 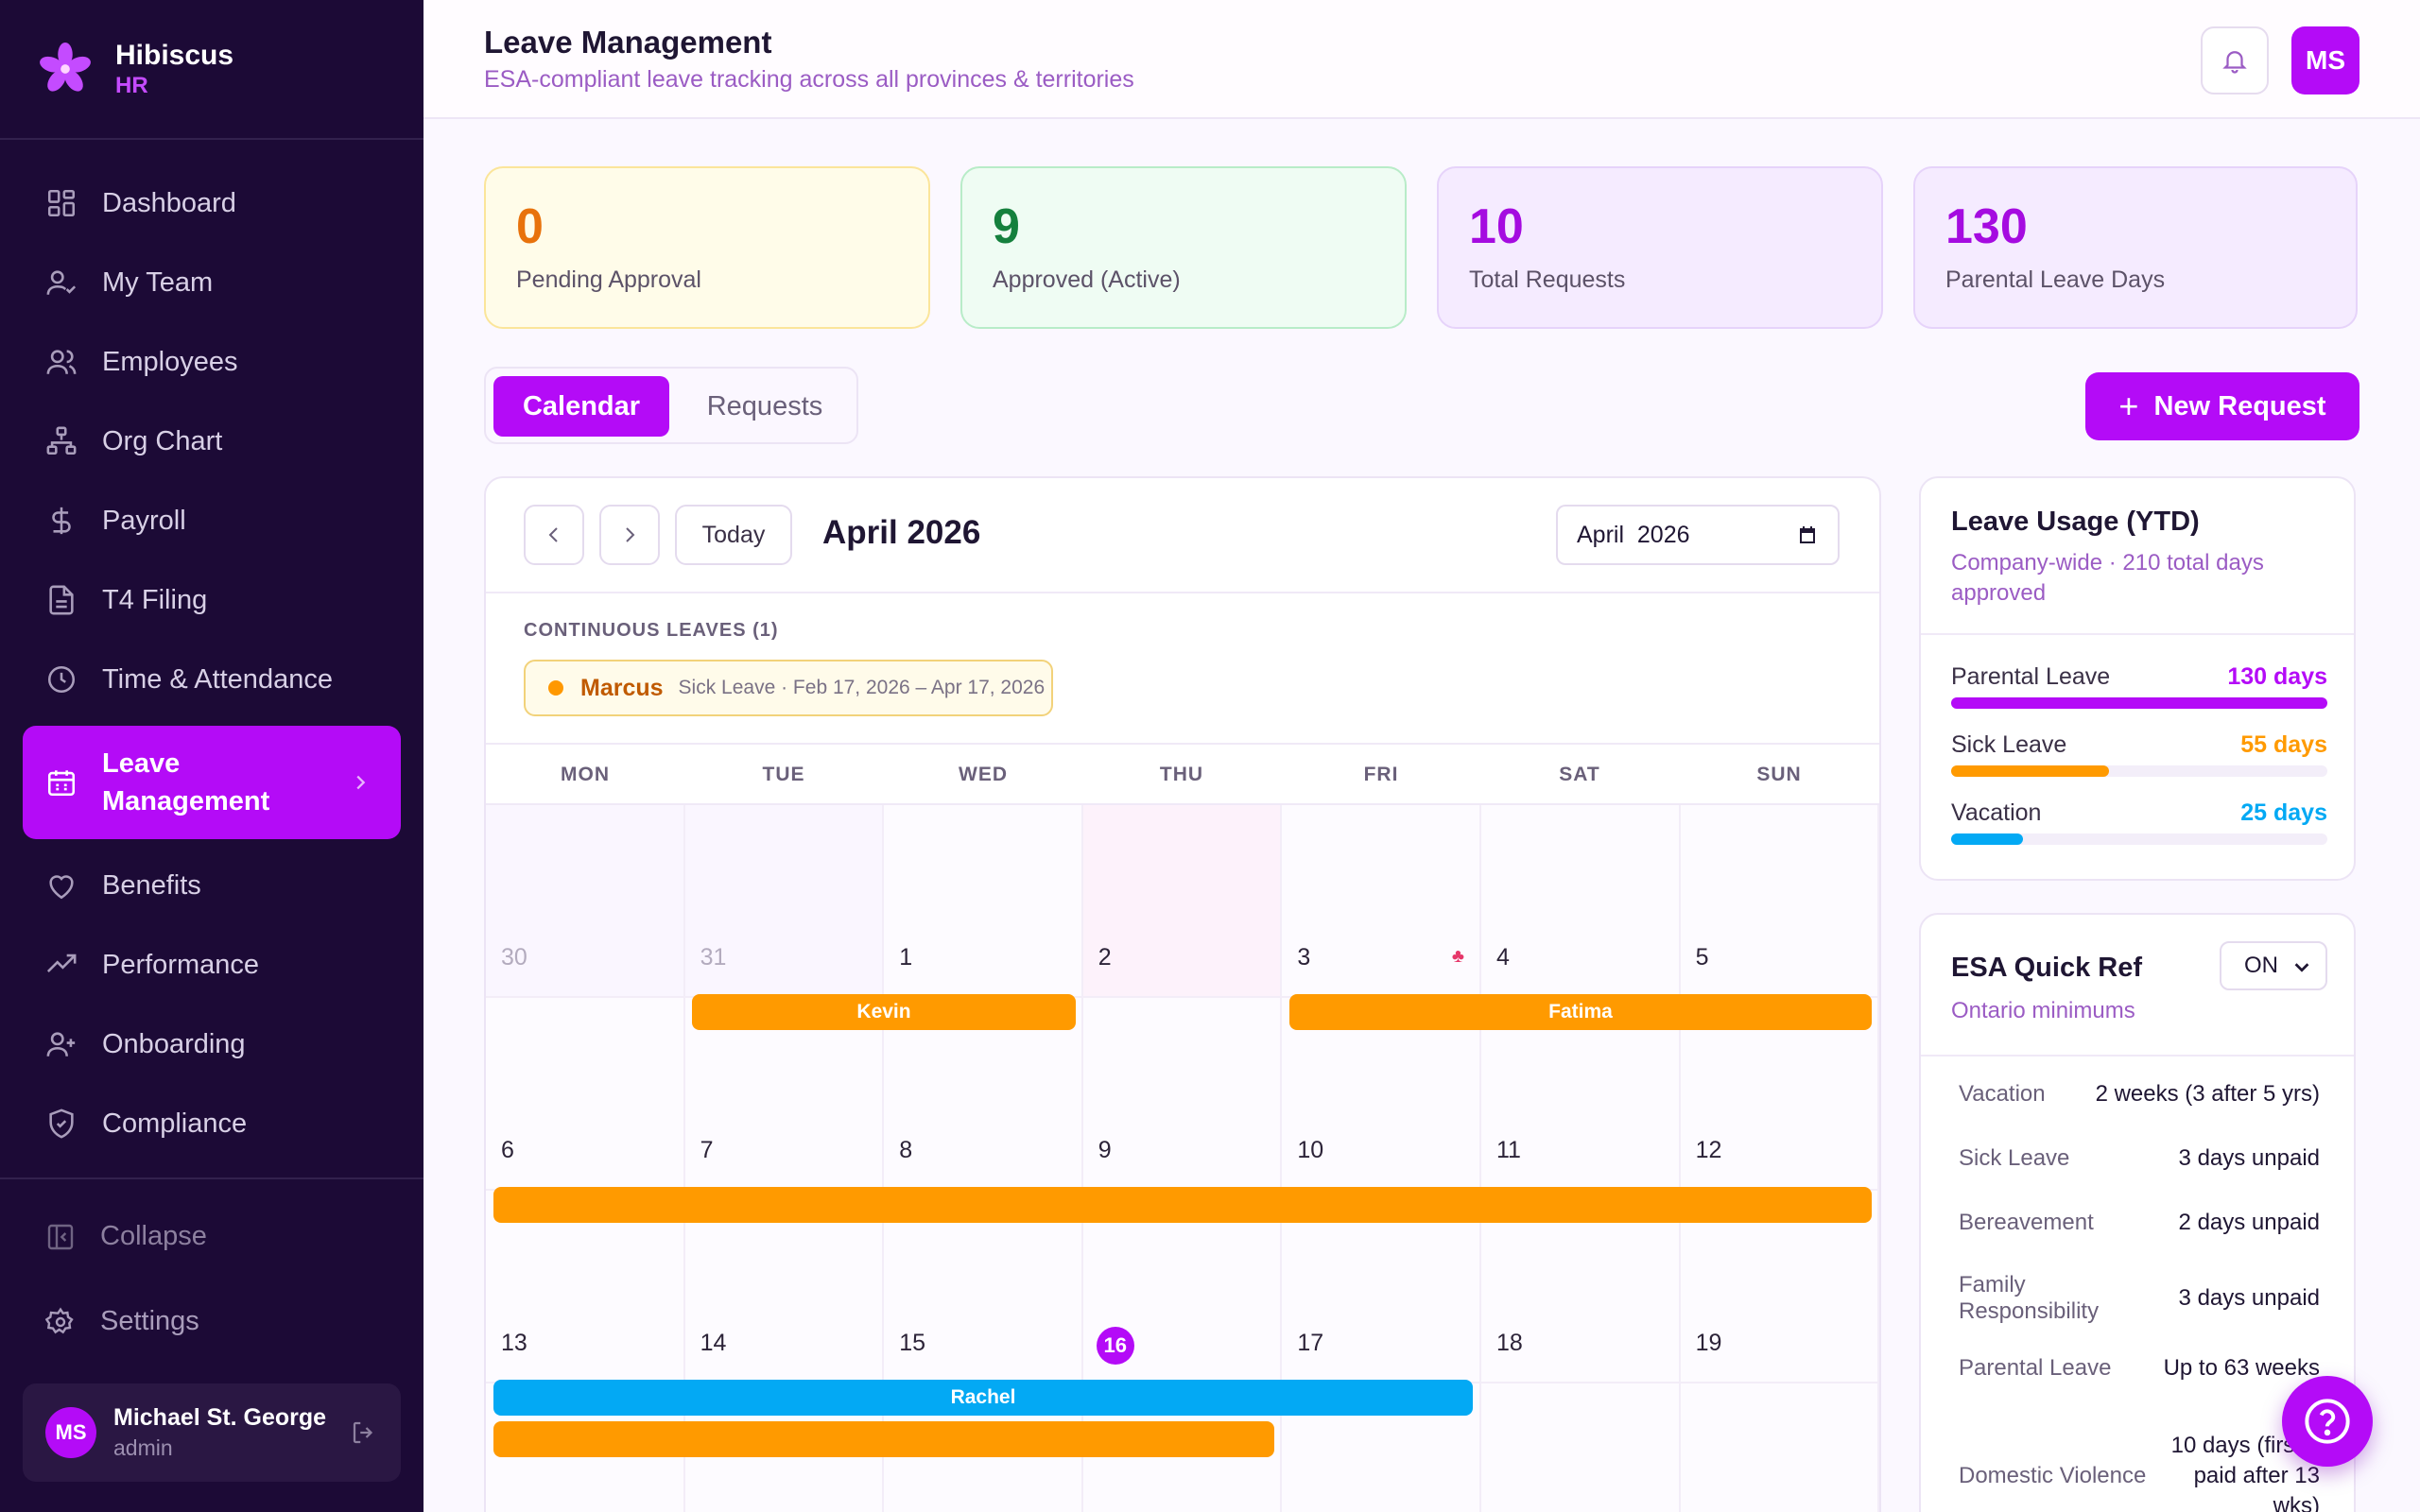 What do you see at coordinates (984, 901) in the screenshot?
I see `calendar-day-cell: 1` at bounding box center [984, 901].